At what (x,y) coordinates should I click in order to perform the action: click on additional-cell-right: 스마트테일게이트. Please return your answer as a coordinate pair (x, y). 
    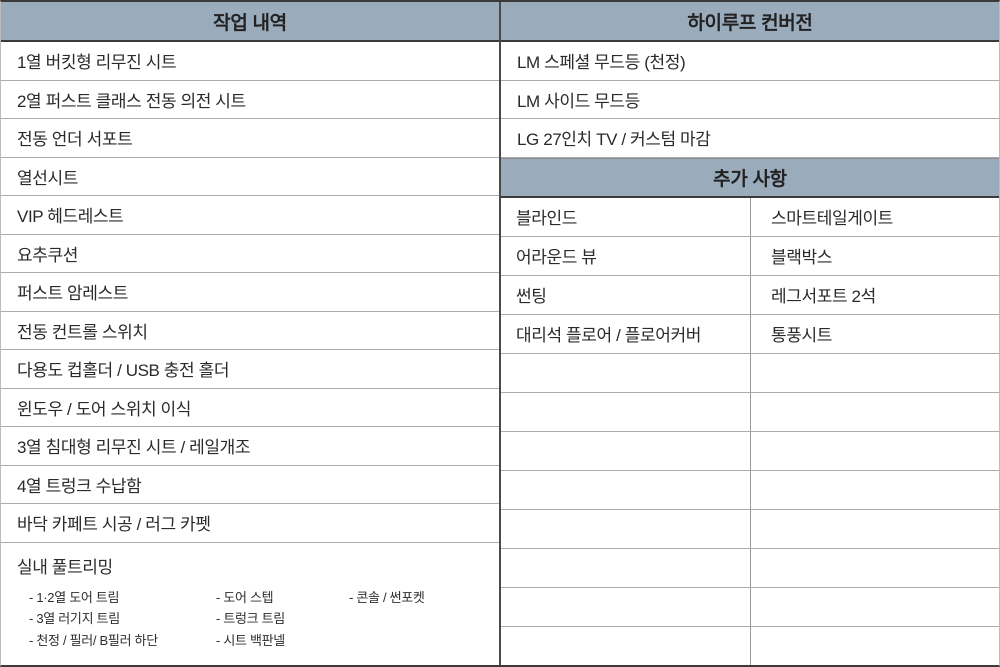
    Looking at the image, I should click on (832, 219).